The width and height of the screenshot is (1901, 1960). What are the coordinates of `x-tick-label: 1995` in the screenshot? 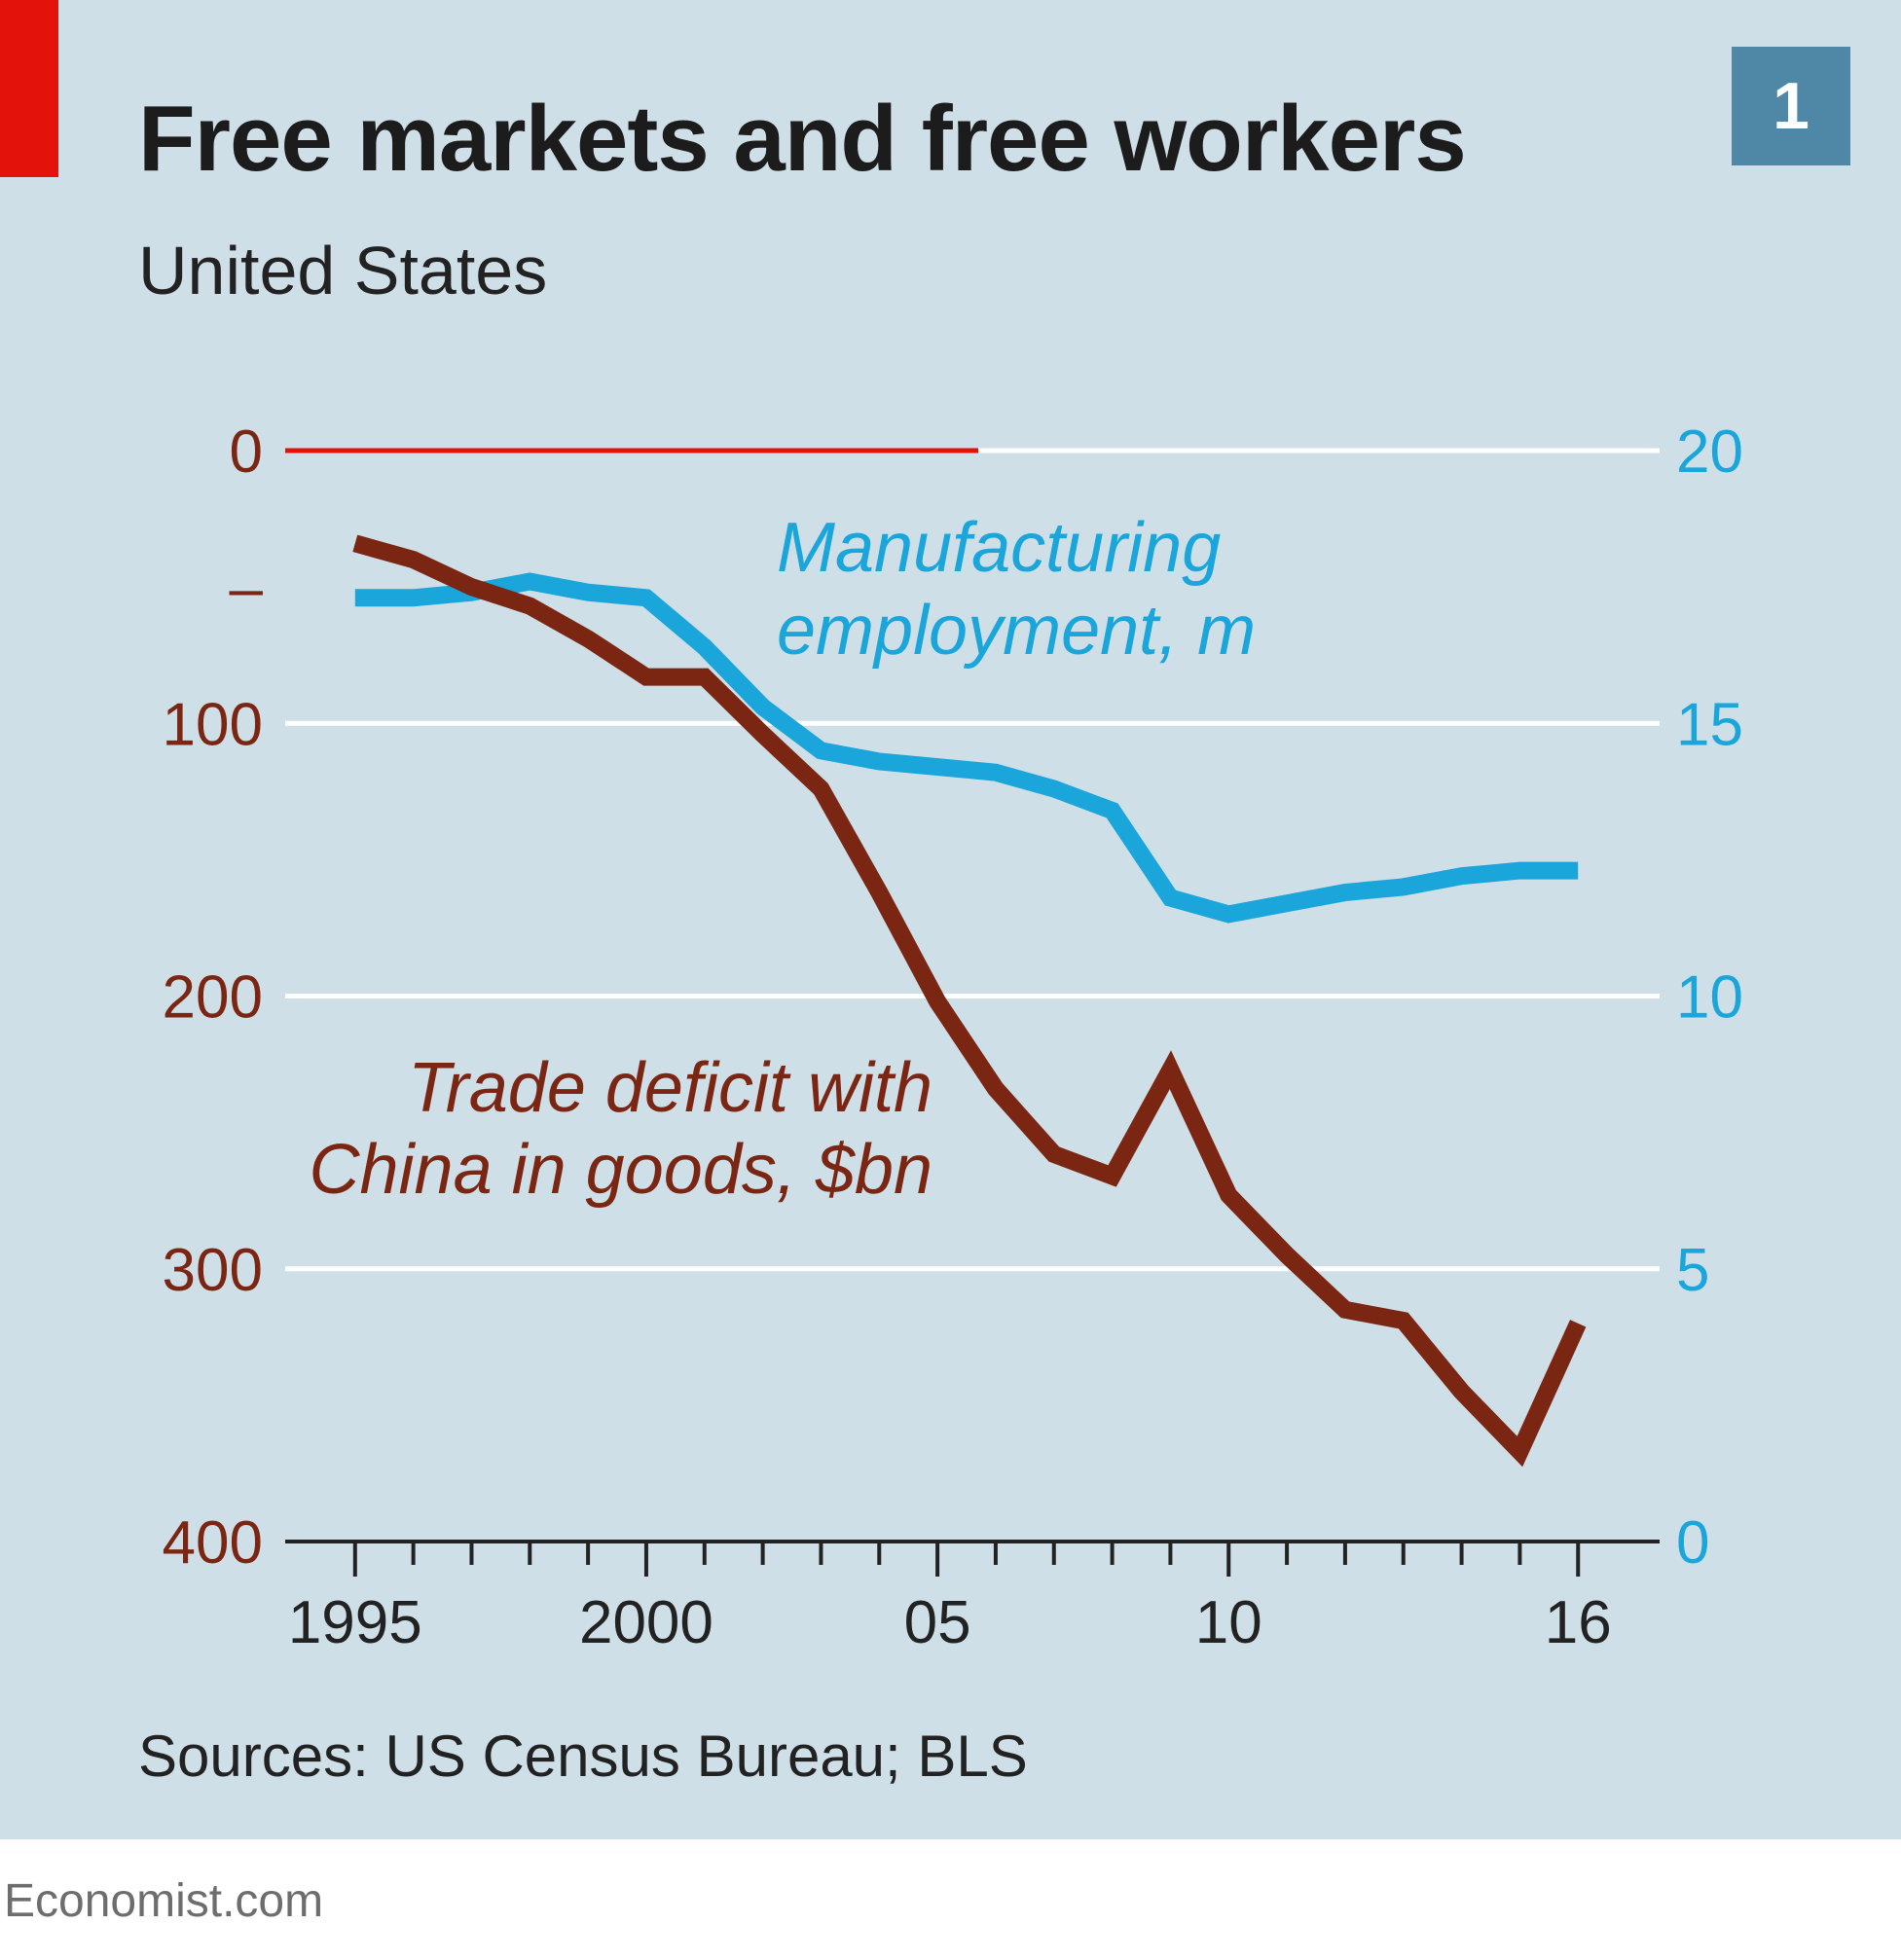 It's located at (355, 1622).